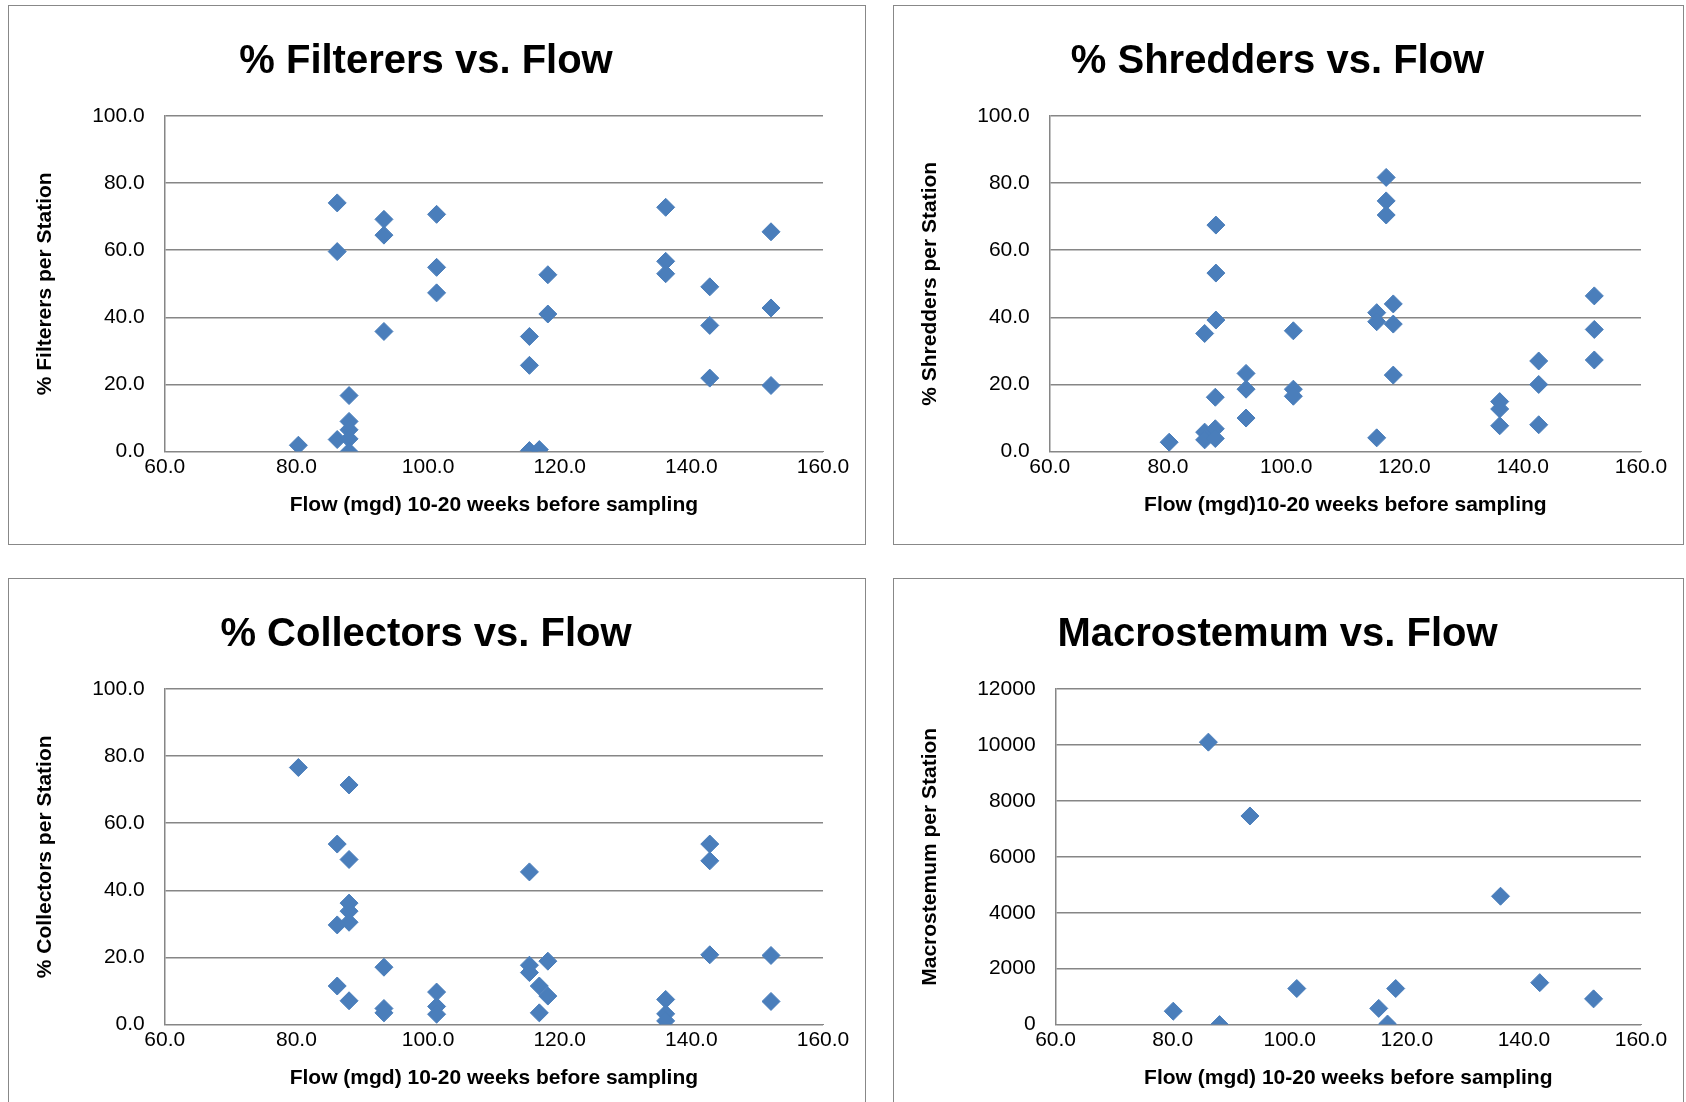 The width and height of the screenshot is (1686, 1102). Describe the element at coordinates (44, 284) in the screenshot. I see `y-axis-title: % Filterers per Station` at that location.